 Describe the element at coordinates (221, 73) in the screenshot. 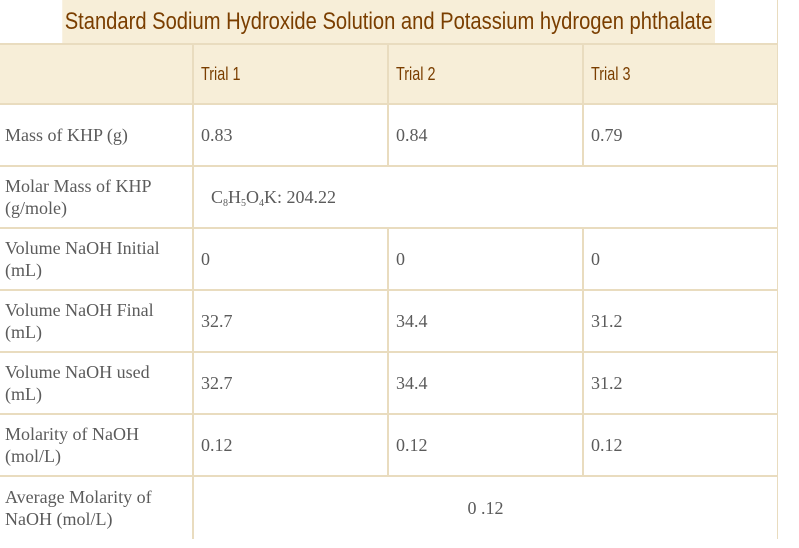

I see `header-trial-1-label: Trial 1` at that location.